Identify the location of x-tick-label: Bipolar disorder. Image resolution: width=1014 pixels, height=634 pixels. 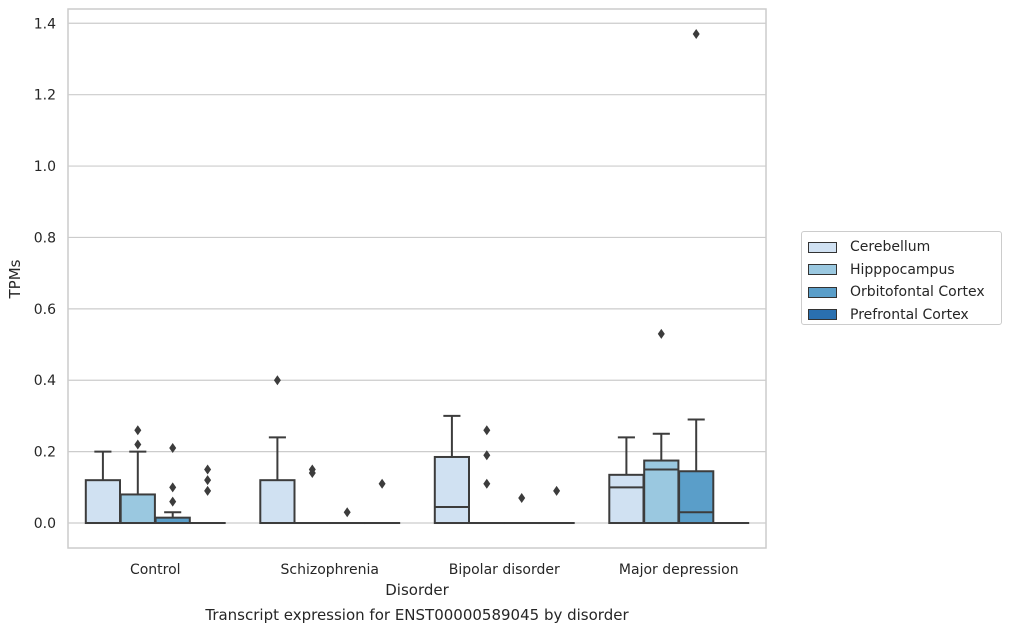
(504, 570).